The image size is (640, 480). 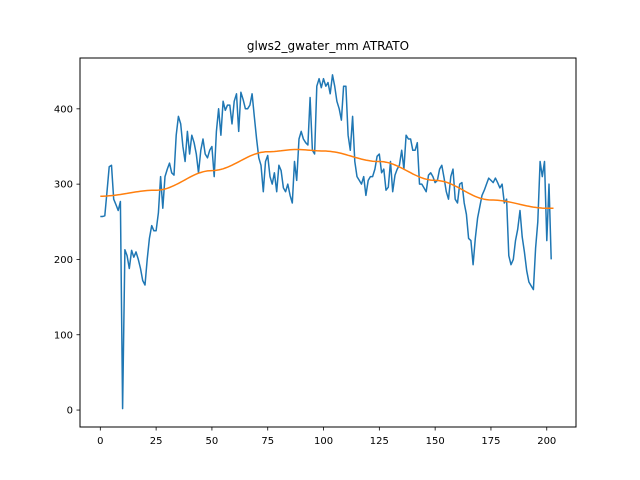 I want to click on y-tick-label: 200, so click(x=63, y=260).